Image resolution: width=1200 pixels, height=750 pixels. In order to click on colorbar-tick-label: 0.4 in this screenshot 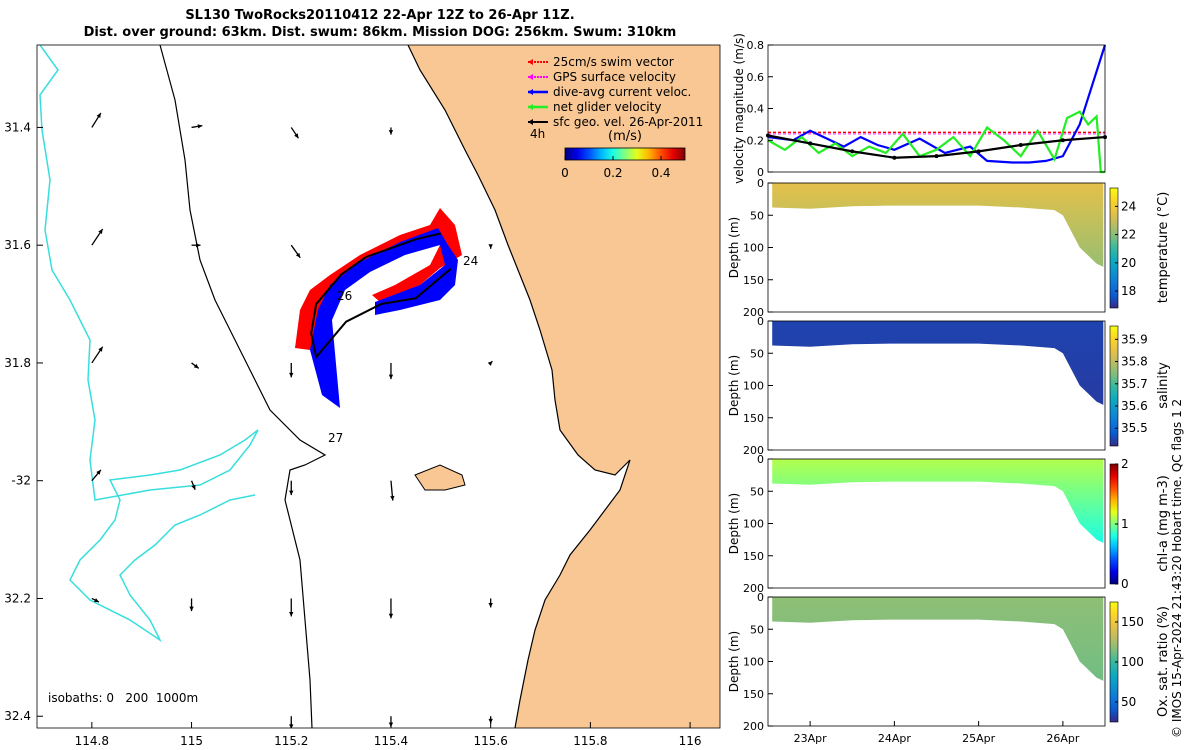, I will do `click(660, 173)`.